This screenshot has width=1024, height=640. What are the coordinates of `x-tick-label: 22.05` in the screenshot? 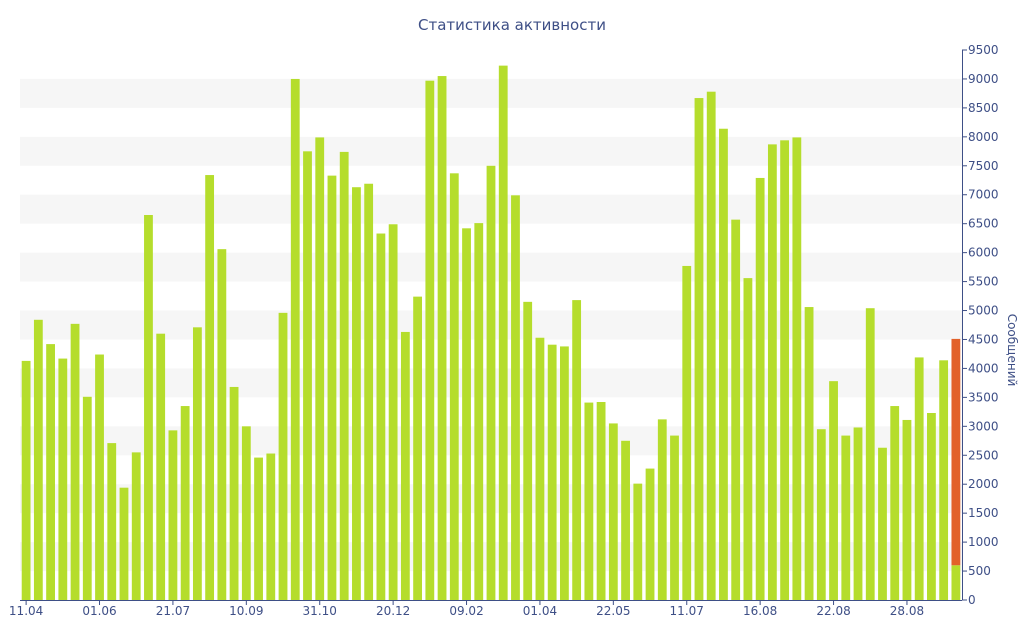 It's located at (613, 611).